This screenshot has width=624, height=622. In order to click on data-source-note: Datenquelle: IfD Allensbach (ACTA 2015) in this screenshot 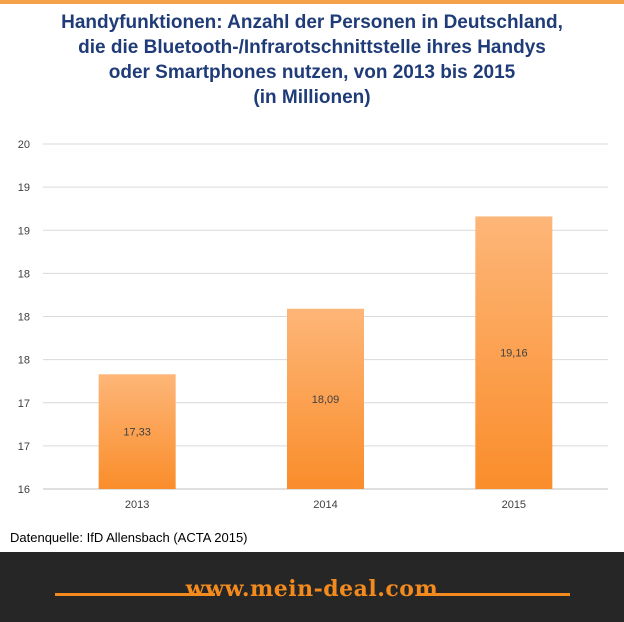, I will do `click(129, 537)`.